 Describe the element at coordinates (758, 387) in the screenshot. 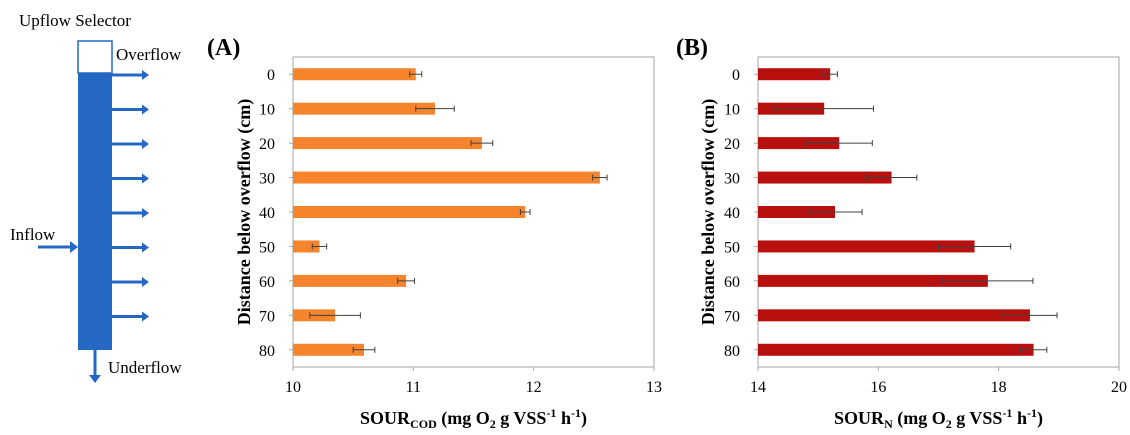

I see `x-tick-label: 14` at that location.